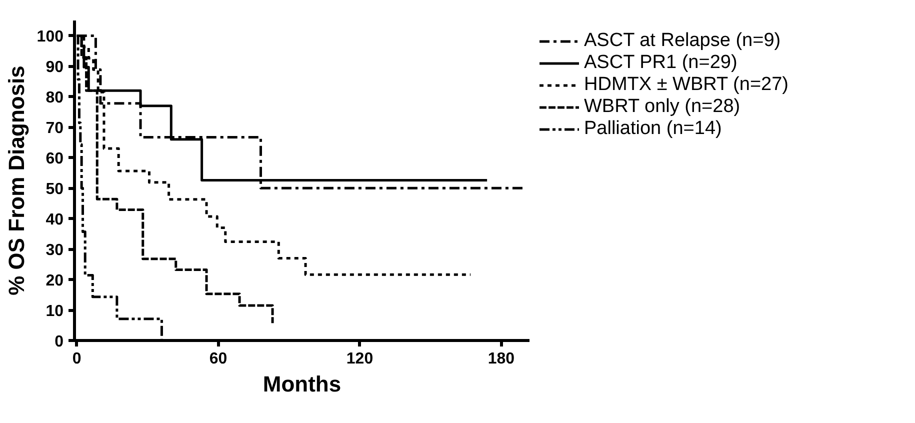 The image size is (915, 423). I want to click on y-tick-label: 30, so click(55, 251).